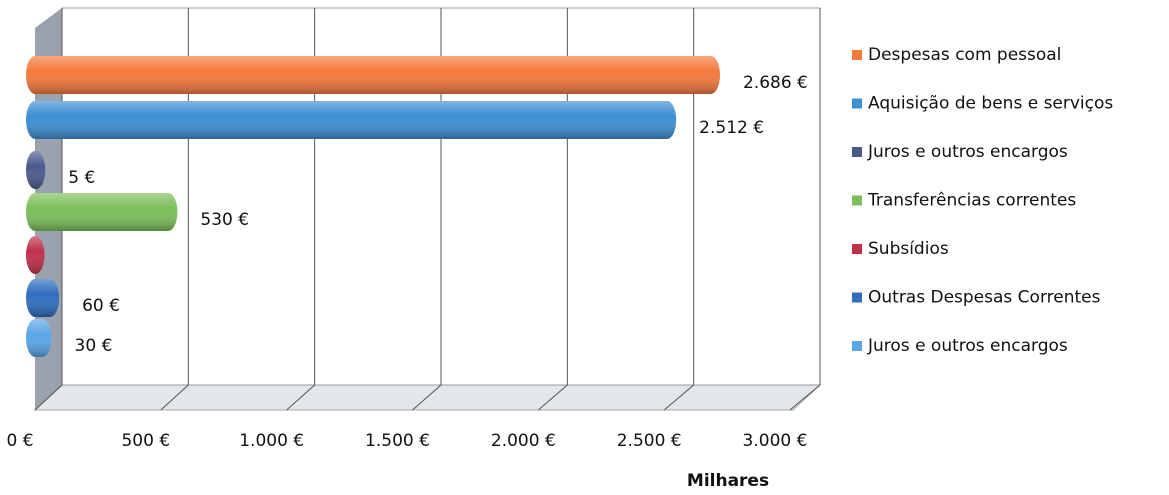 This screenshot has width=1169, height=495. Describe the element at coordinates (523, 441) in the screenshot. I see `x-tick-label: 2.000 €` at that location.